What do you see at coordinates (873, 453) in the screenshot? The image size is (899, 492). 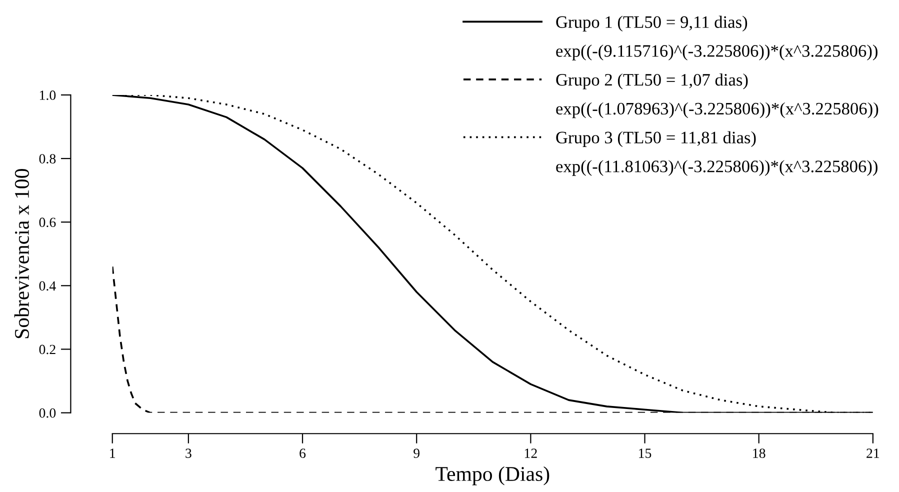 I see `x-tick-label: 21` at bounding box center [873, 453].